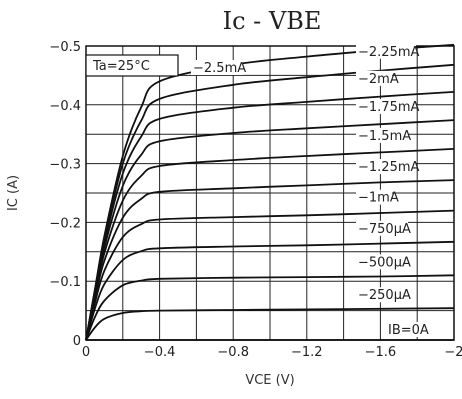 This screenshot has width=462, height=399. I want to click on curve-label: −250μA, so click(384, 295).